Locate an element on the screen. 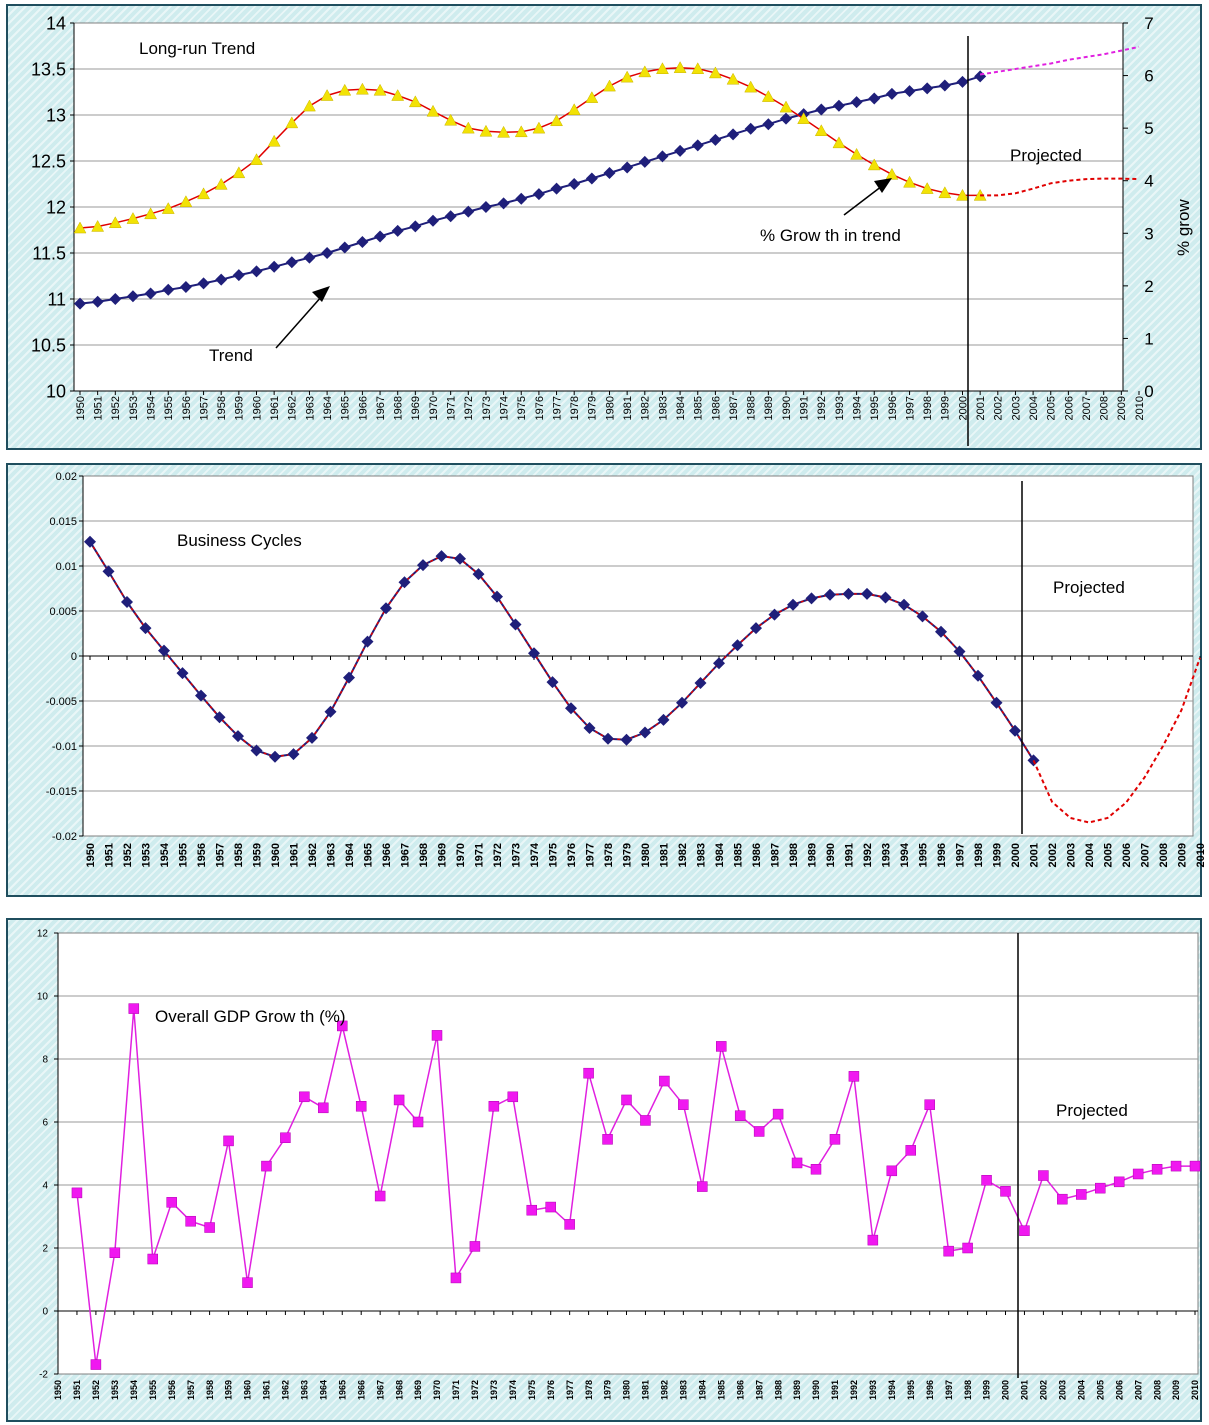 The image size is (1209, 1425). x-tick-label: 1954 is located at coordinates (165, 854).